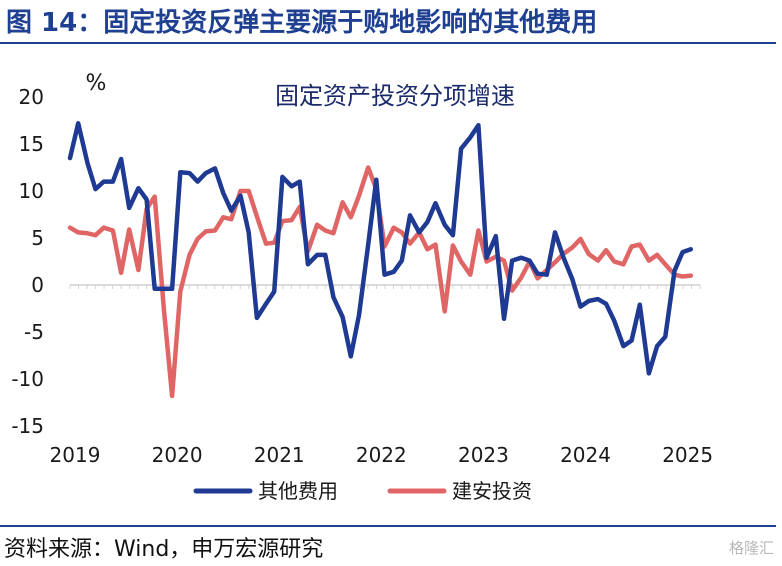  What do you see at coordinates (388, 526) in the screenshot?
I see `footer-divider` at bounding box center [388, 526].